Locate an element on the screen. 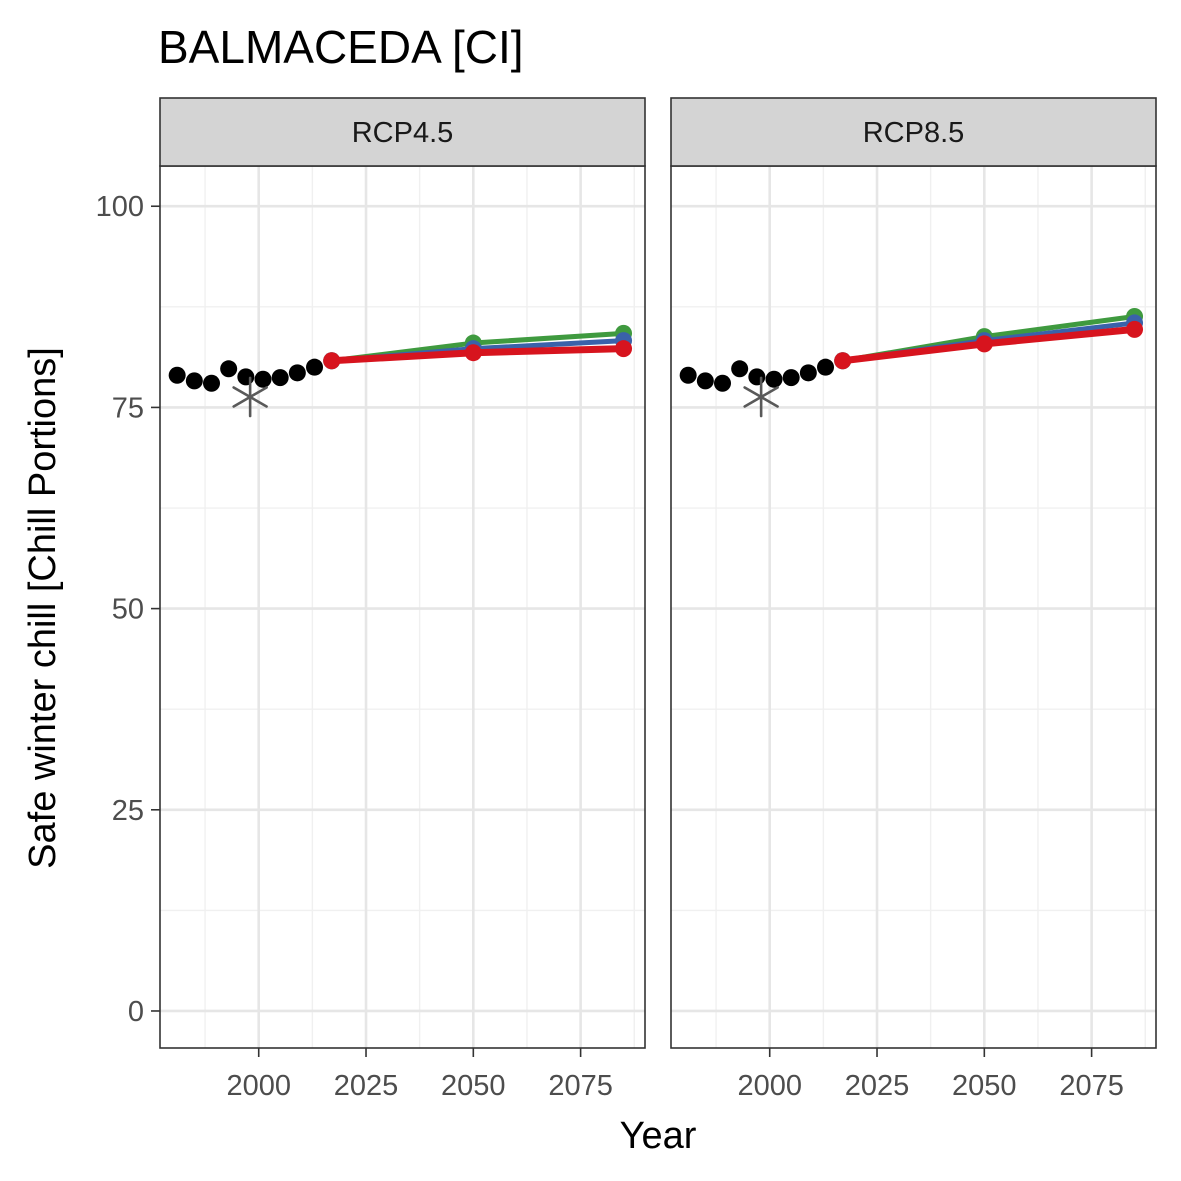 The image size is (1181, 1181). y-tick-label: 25 is located at coordinates (128, 811).